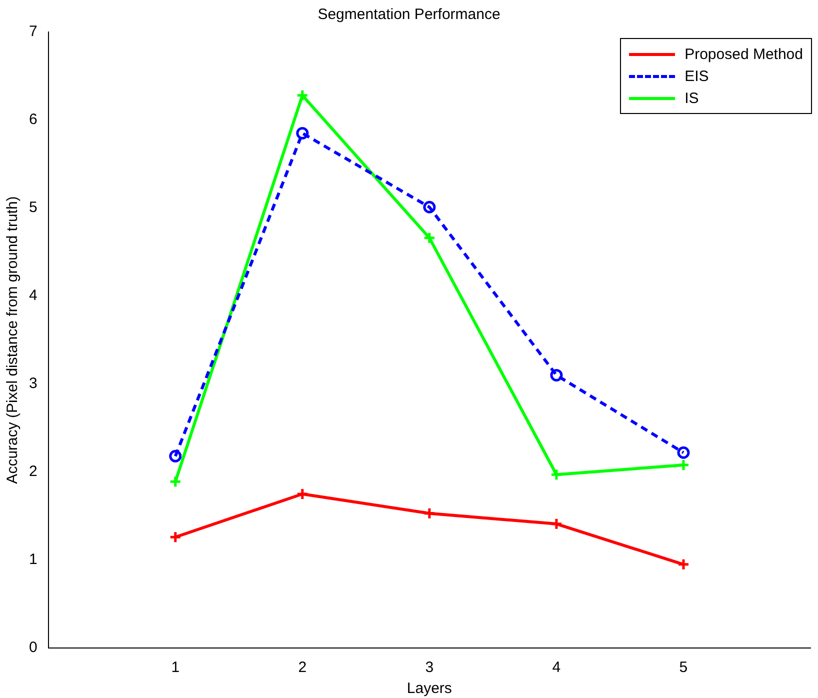  I want to click on y-tick-label: 6, so click(33, 119).